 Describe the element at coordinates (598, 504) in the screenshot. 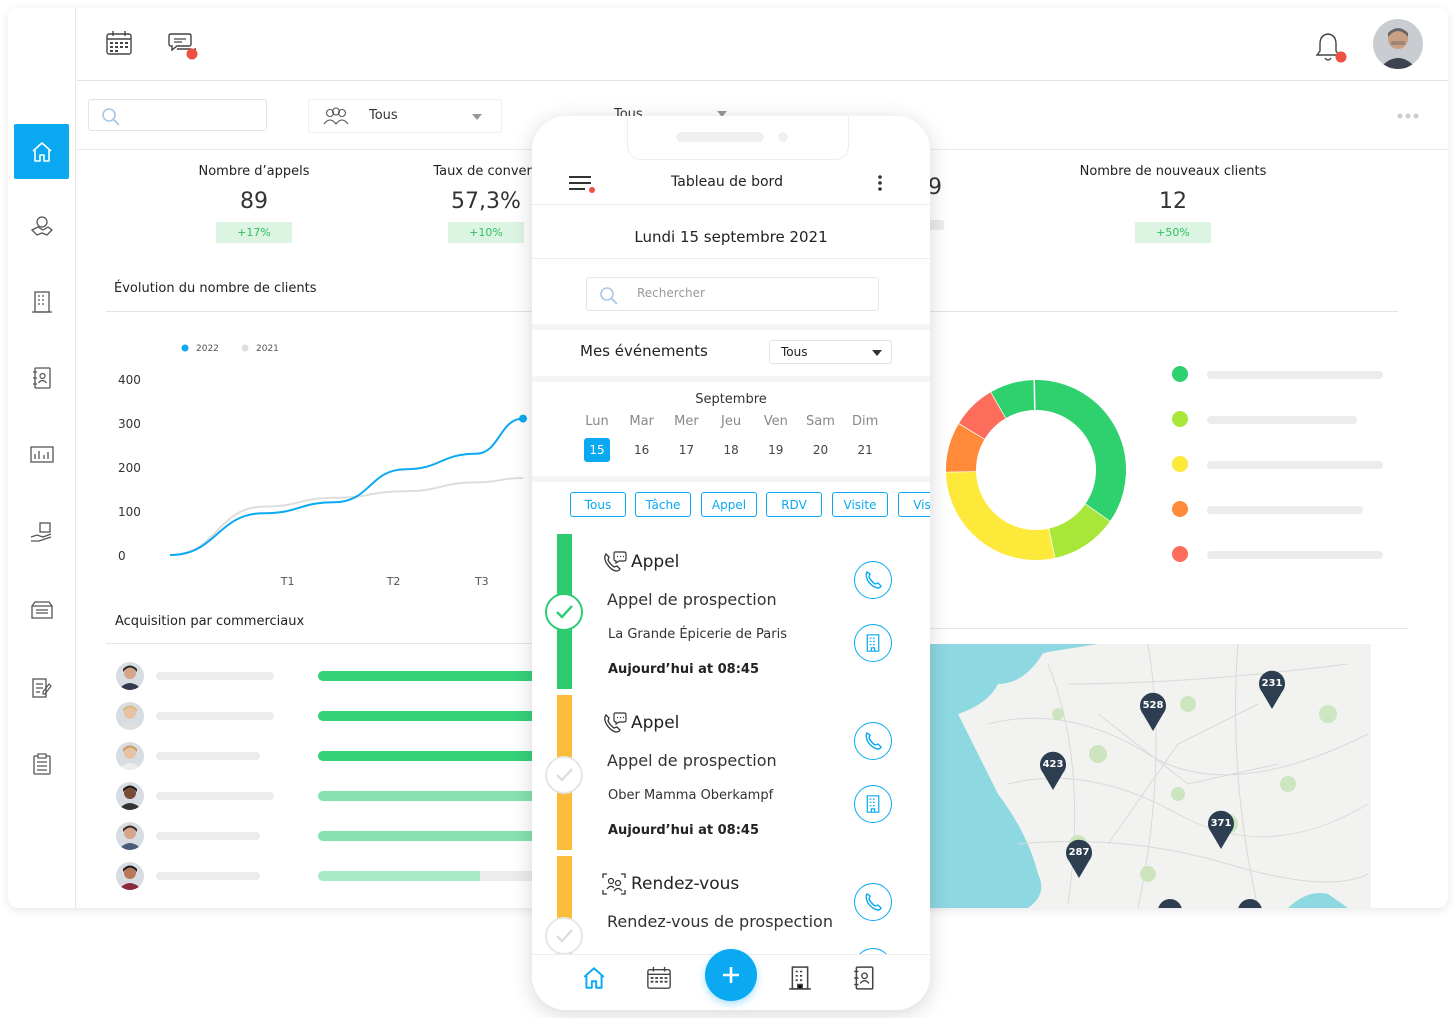

I see `filter-pill: Tous` at that location.